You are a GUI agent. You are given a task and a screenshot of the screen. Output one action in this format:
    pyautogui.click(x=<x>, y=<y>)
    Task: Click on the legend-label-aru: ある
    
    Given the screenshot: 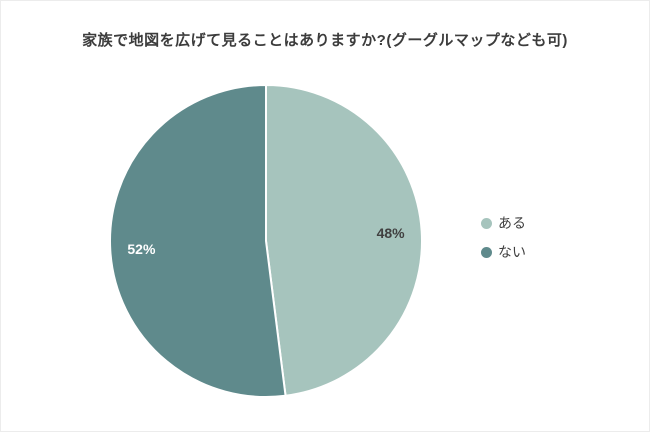 What is the action you would take?
    pyautogui.click(x=512, y=223)
    